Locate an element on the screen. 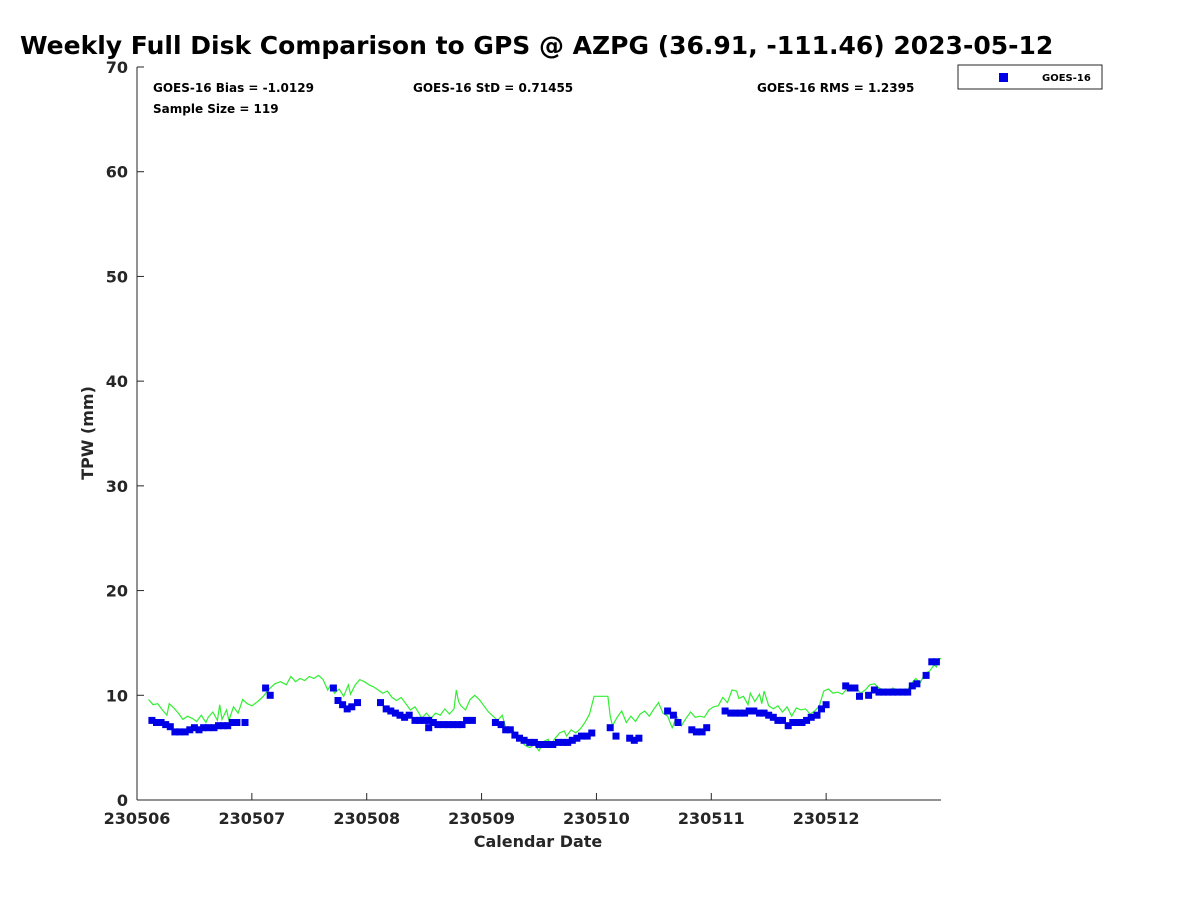 The image size is (1200, 900). y-tick-label: 50 is located at coordinates (117, 276).